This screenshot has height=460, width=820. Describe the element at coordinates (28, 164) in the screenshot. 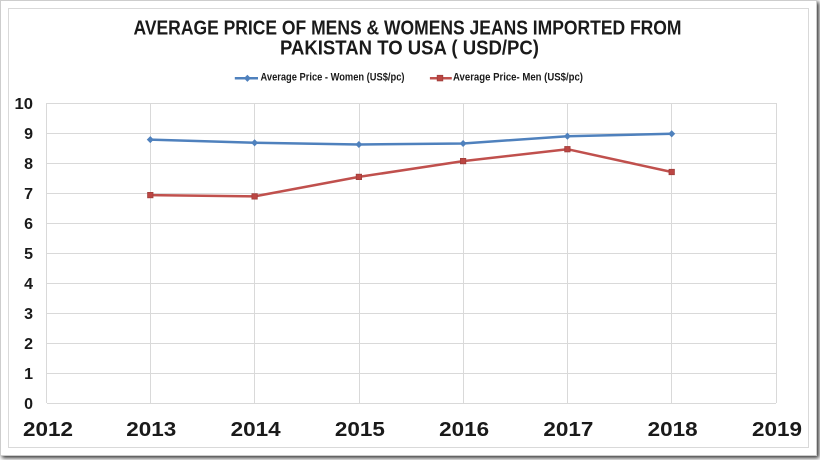

I see `svg-text: 8` at that location.